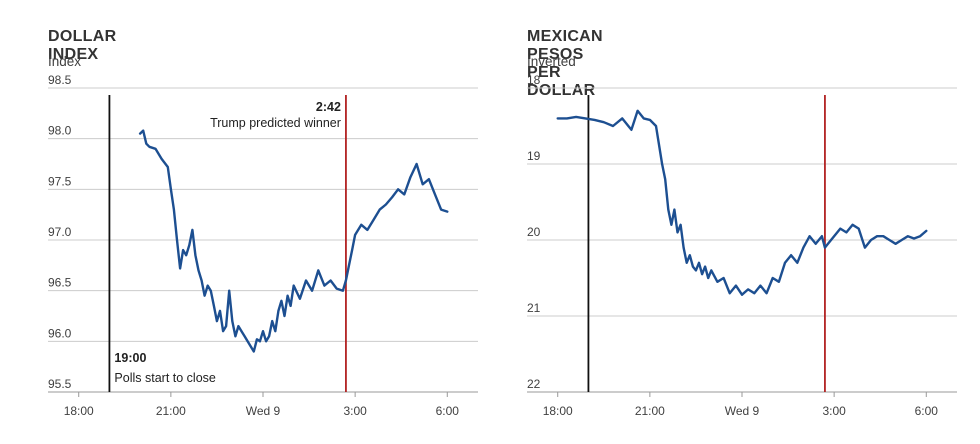 The height and width of the screenshot is (444, 980). Describe the element at coordinates (60, 181) in the screenshot. I see `y-tick-label: 97.5` at that location.